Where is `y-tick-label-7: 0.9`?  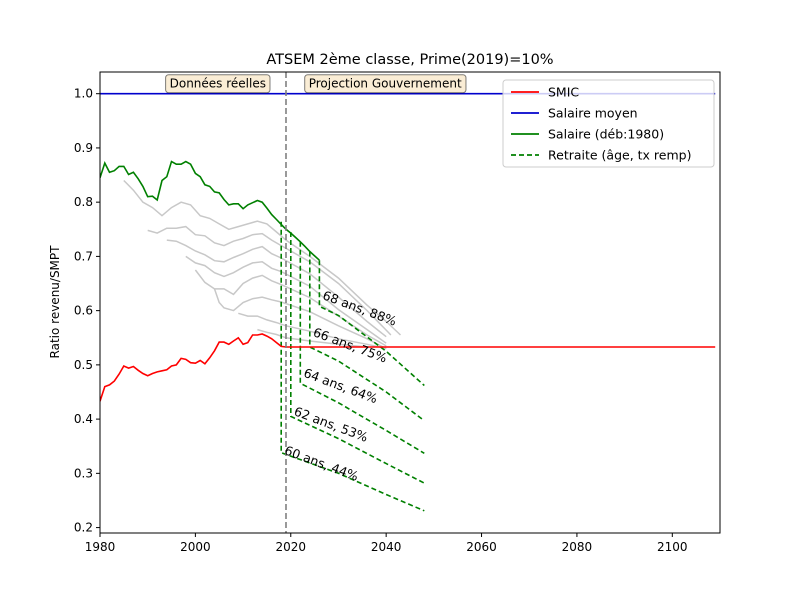
y-tick-label-7: 0.9 is located at coordinates (83, 148).